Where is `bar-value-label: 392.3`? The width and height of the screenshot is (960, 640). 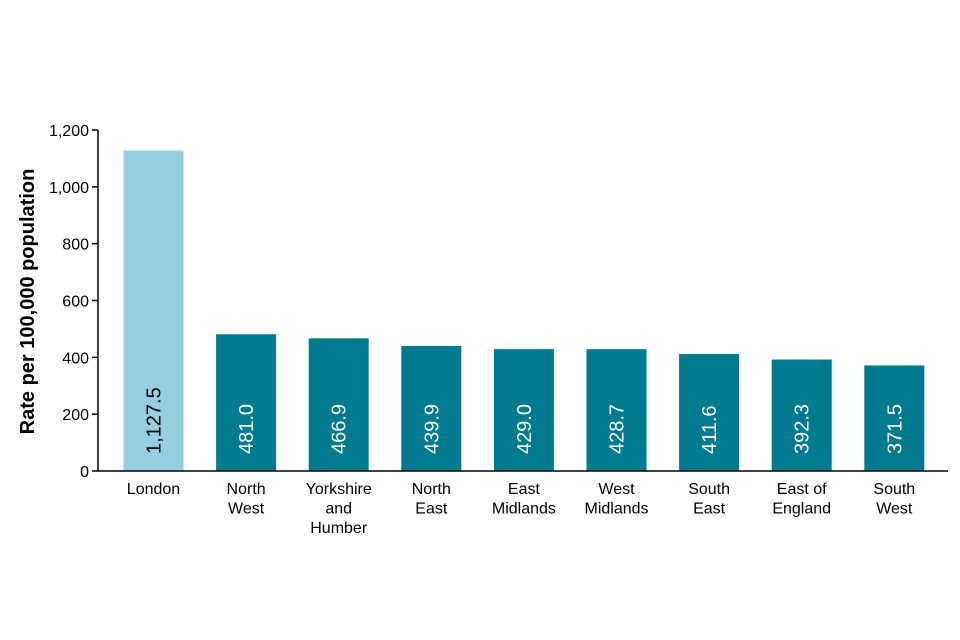 bar-value-label: 392.3 is located at coordinates (803, 429).